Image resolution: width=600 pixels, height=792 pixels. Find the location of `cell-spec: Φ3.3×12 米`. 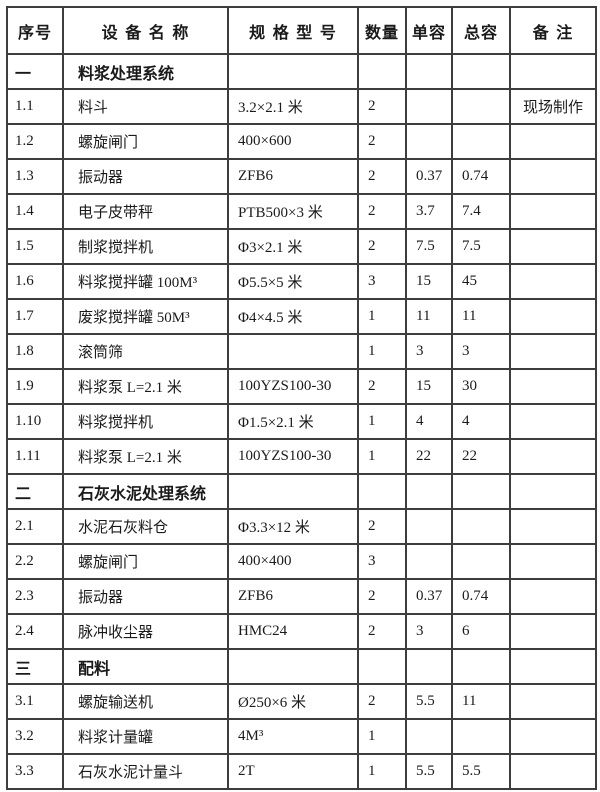

cell-spec: Φ3.3×12 米 is located at coordinates (293, 526).